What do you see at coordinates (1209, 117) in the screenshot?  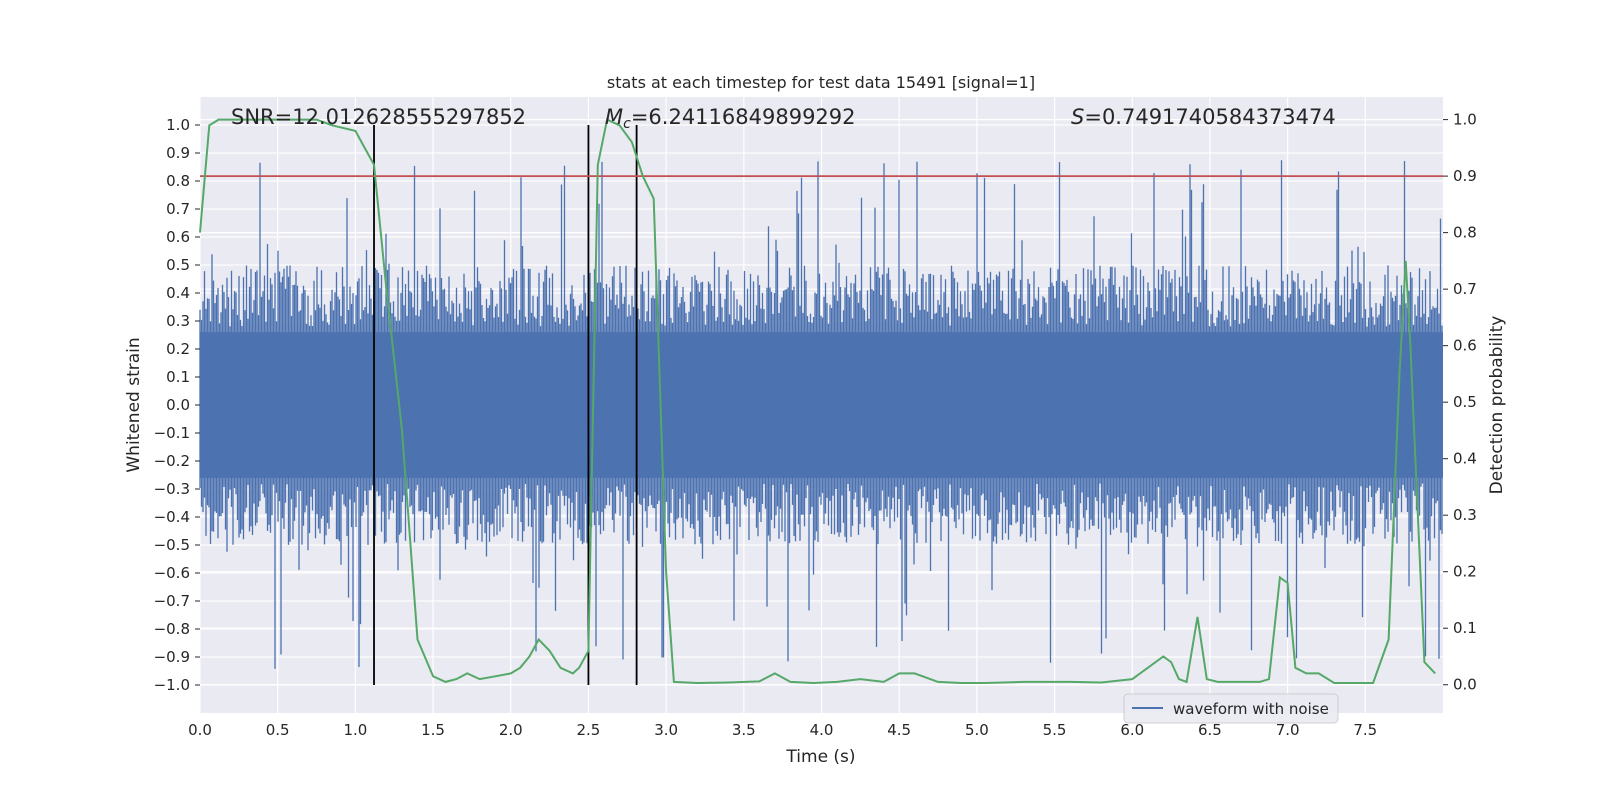 I see `s-value: =0.7491740584373474` at bounding box center [1209, 117].